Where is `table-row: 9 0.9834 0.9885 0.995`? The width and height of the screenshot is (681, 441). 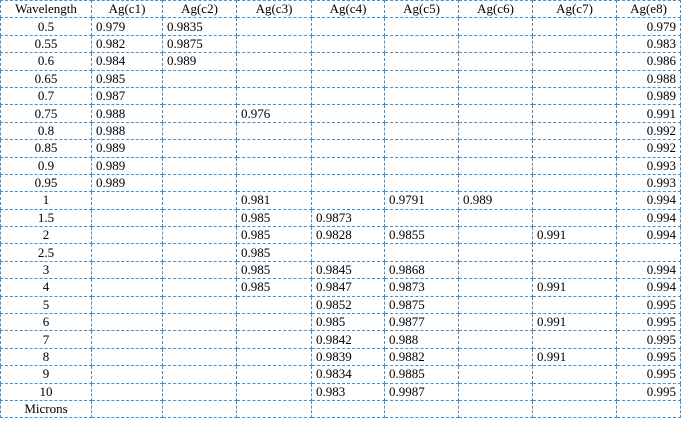 table-row: 9 0.9834 0.9885 0.995 is located at coordinates (340, 374).